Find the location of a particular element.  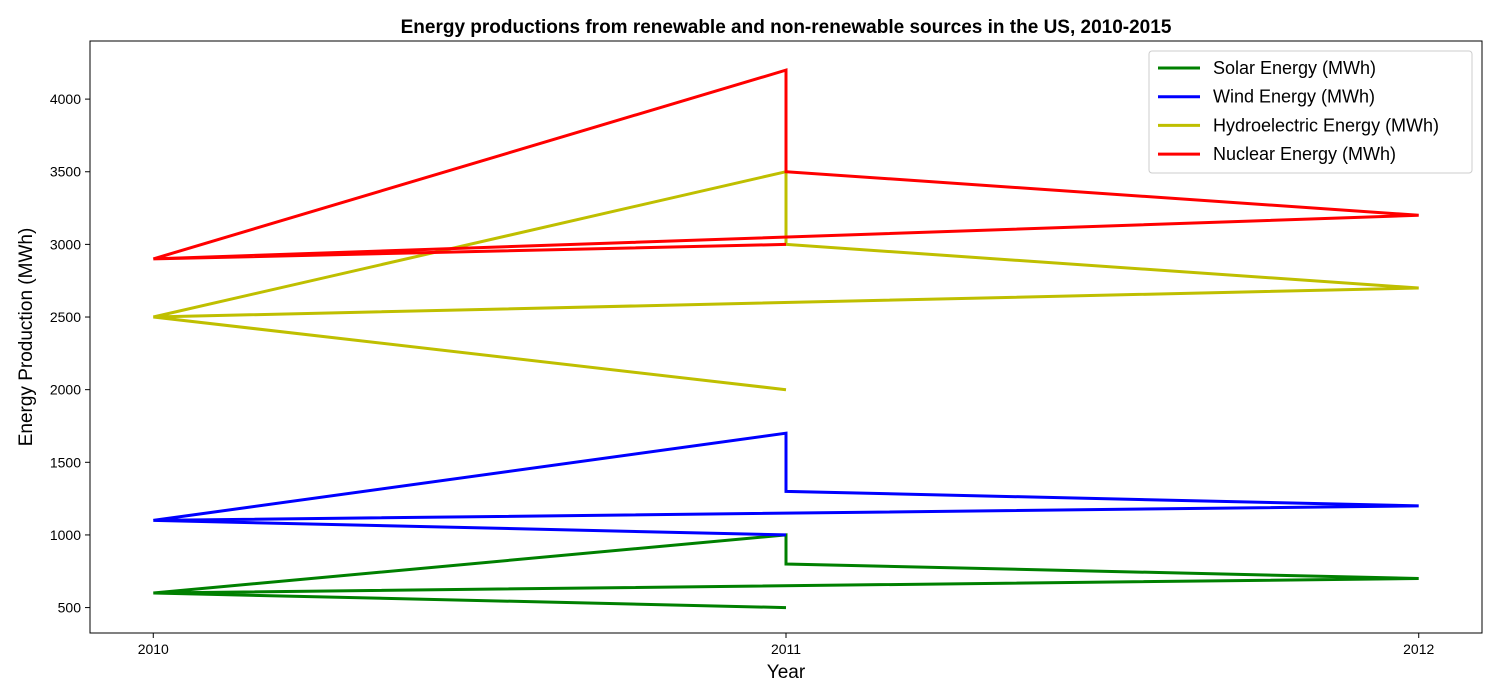

x-tick-label: 2012 is located at coordinates (1418, 649).